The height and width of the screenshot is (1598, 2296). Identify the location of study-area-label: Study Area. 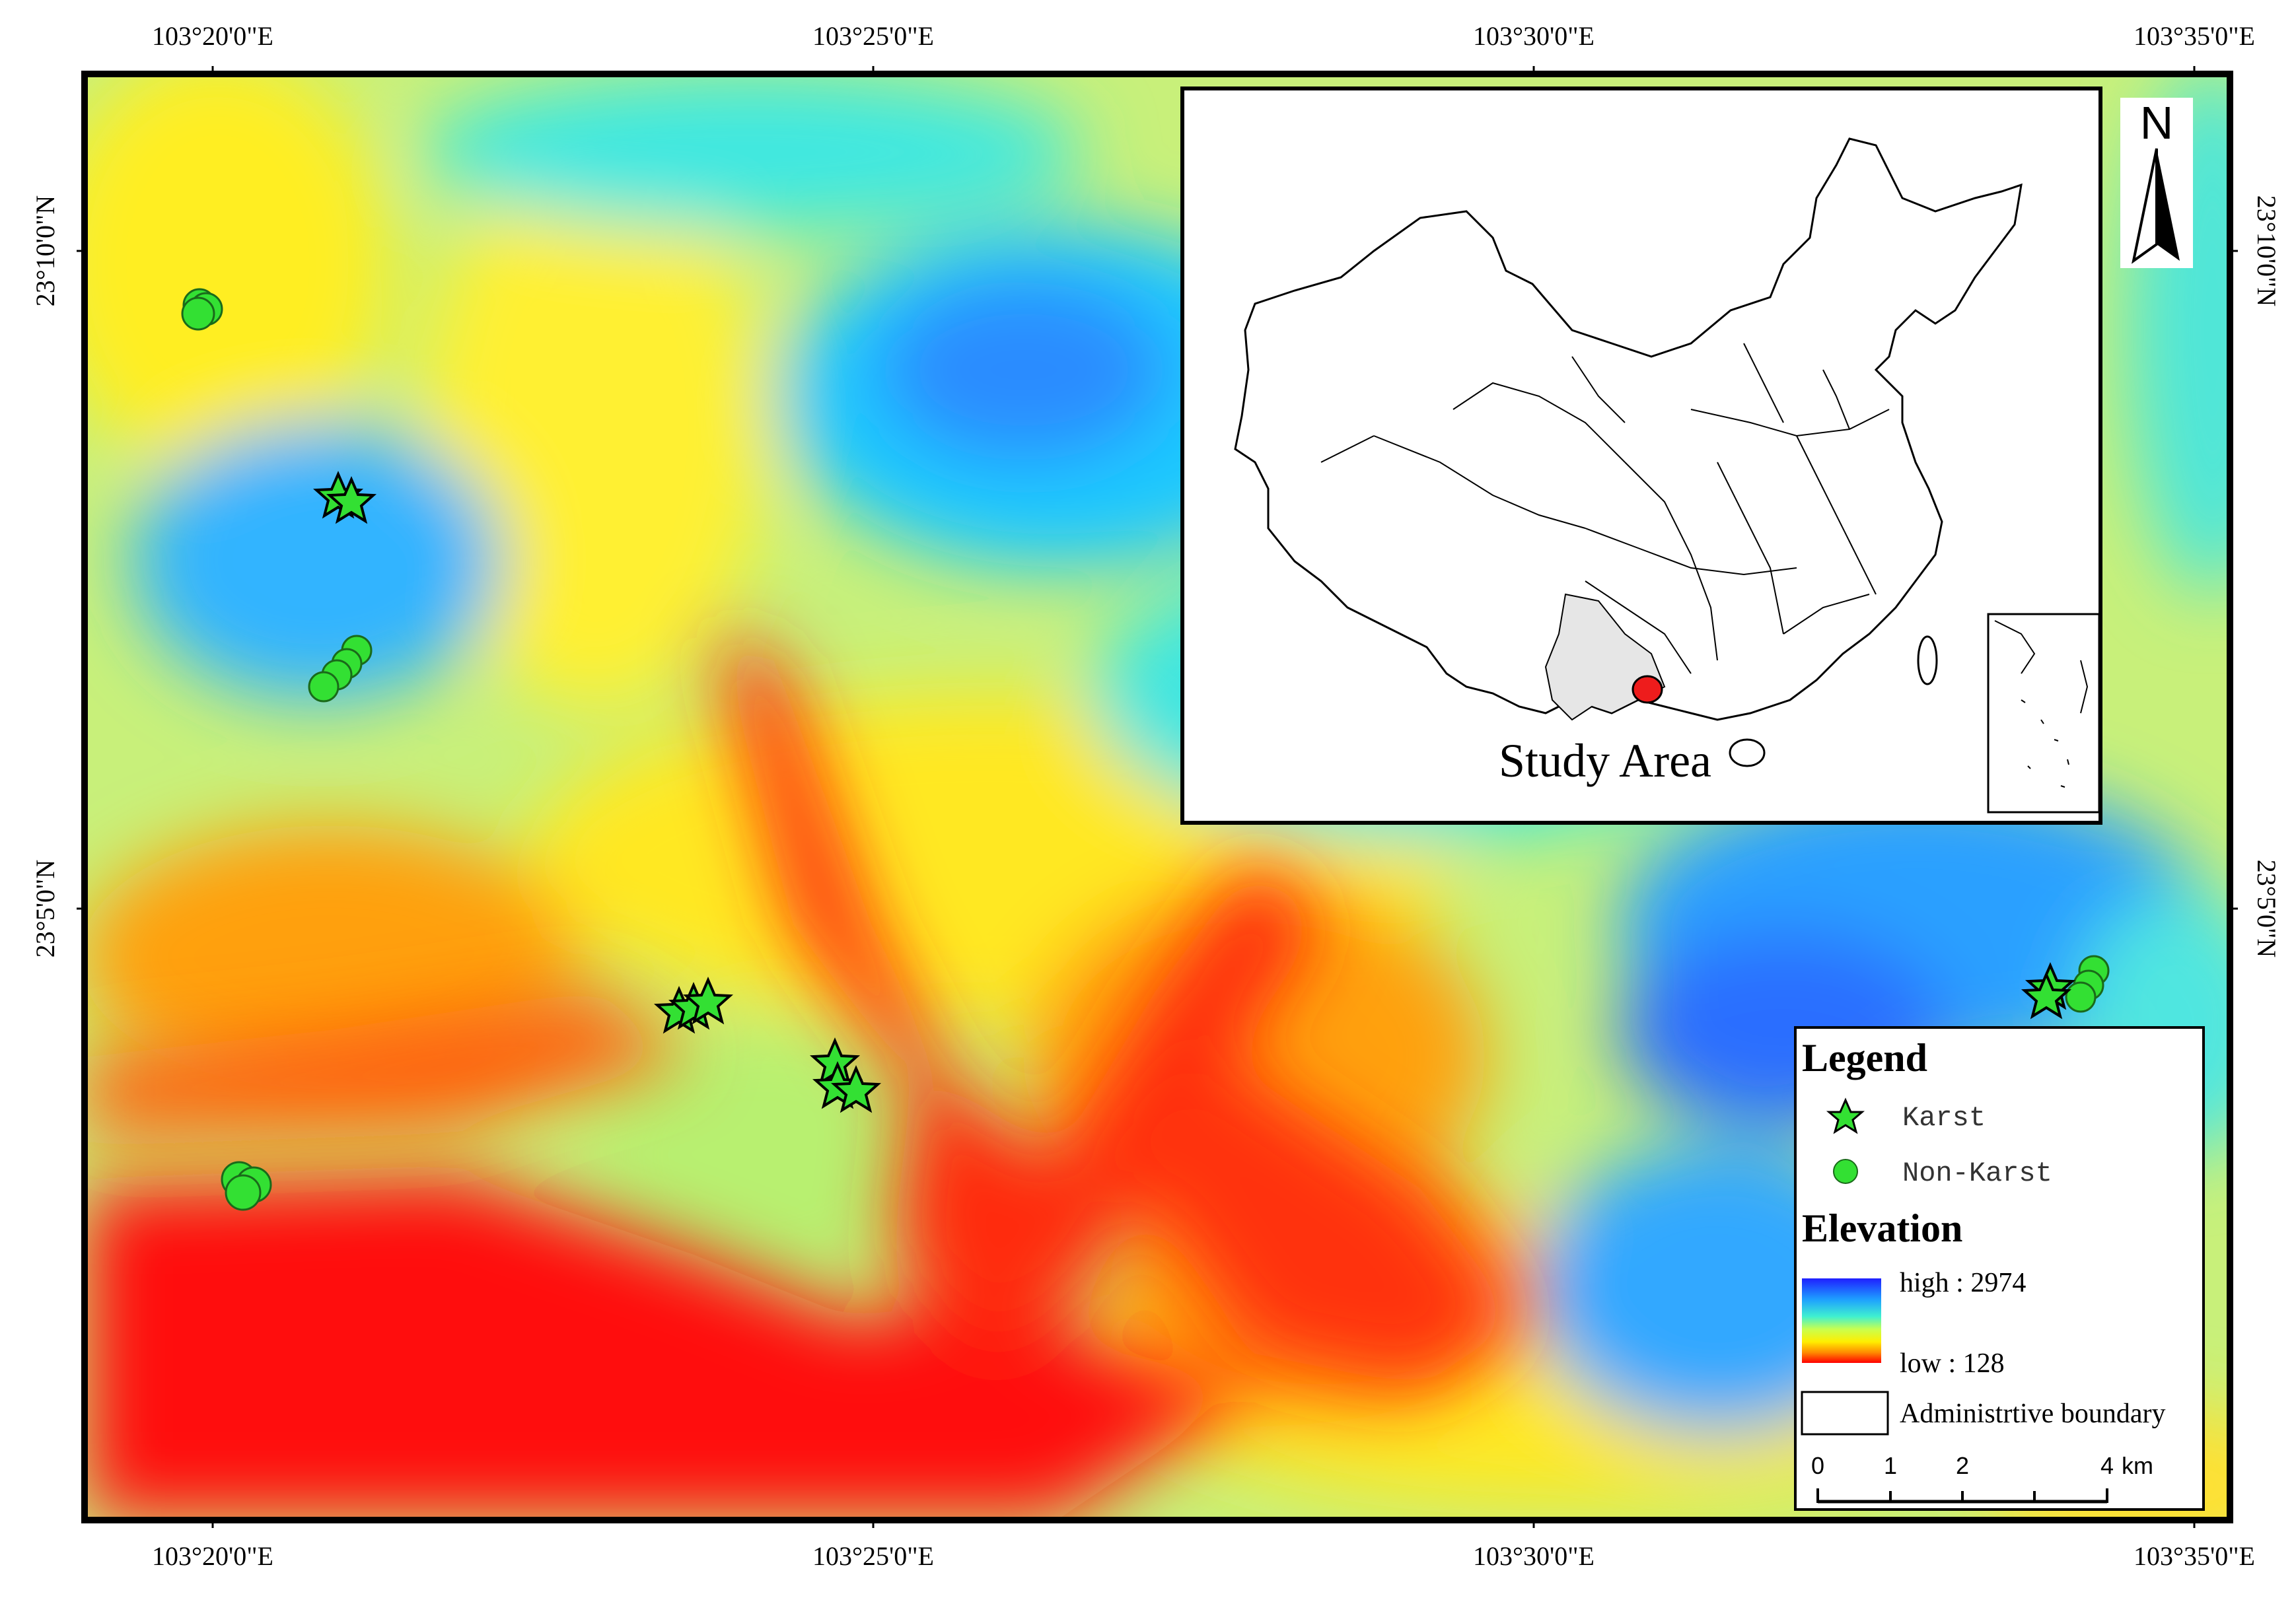
(1605, 761).